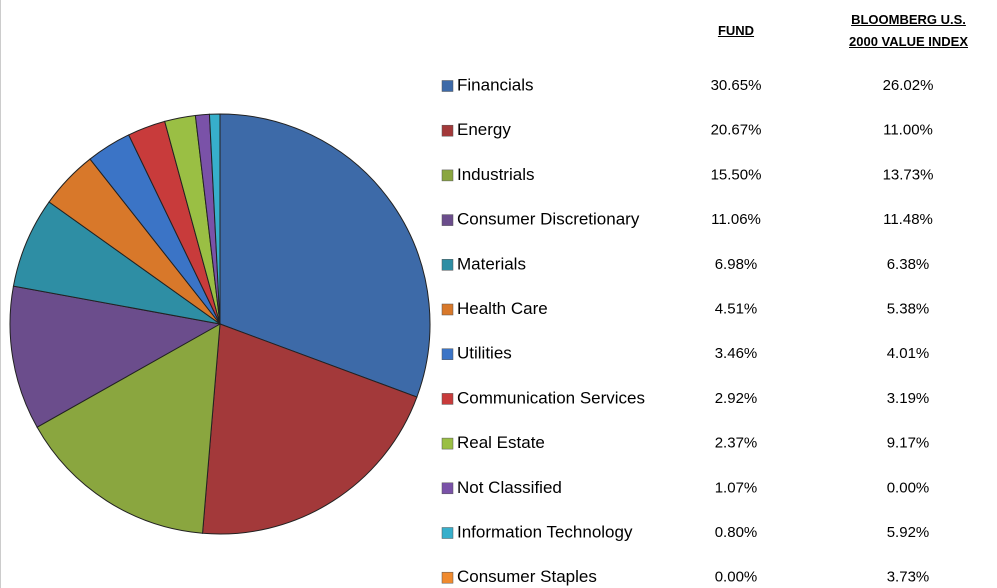 Image resolution: width=997 pixels, height=588 pixels. What do you see at coordinates (736, 130) in the screenshot?
I see `value-label: 20.67%` at bounding box center [736, 130].